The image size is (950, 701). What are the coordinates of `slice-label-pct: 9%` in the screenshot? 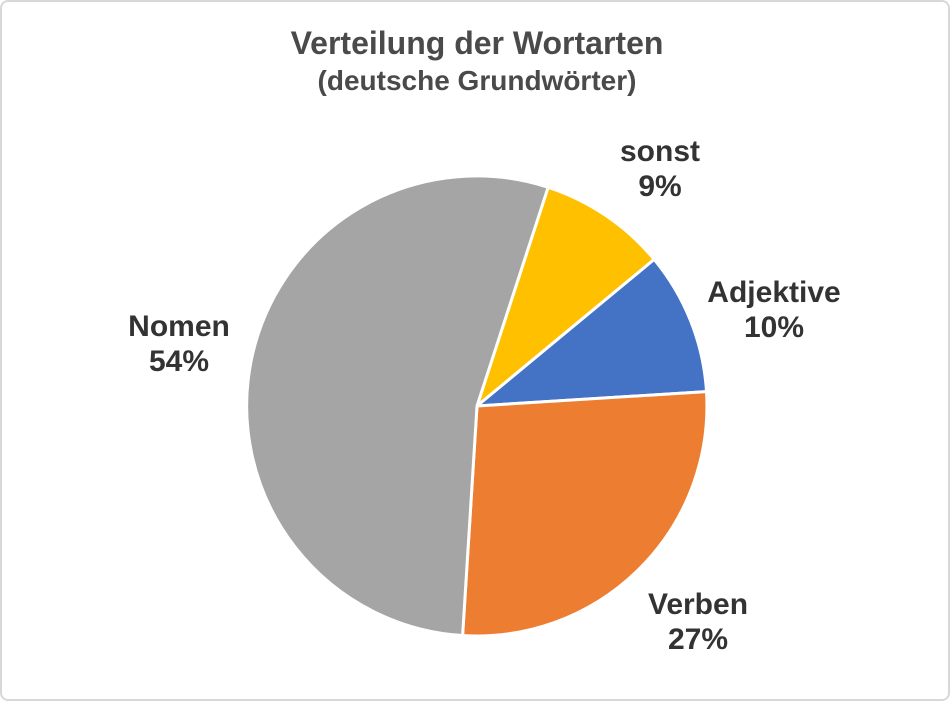 It's located at (660, 186).